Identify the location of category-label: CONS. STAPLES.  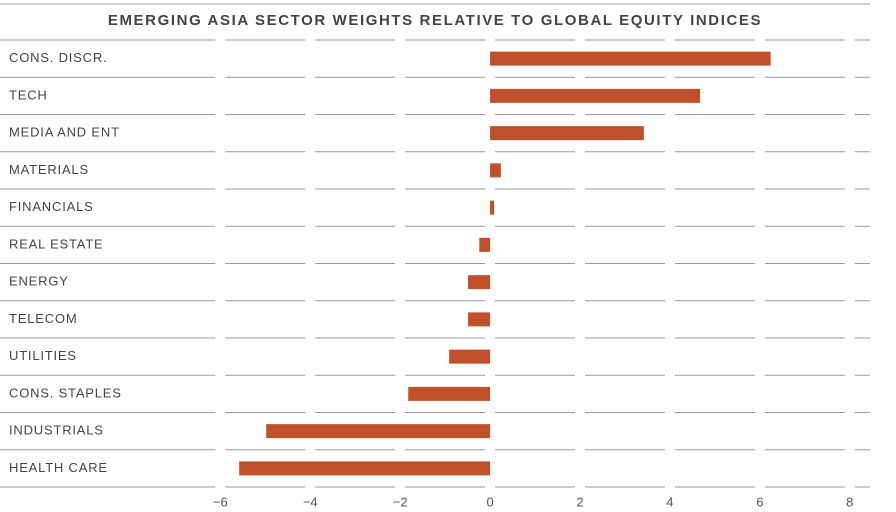
(65, 392).